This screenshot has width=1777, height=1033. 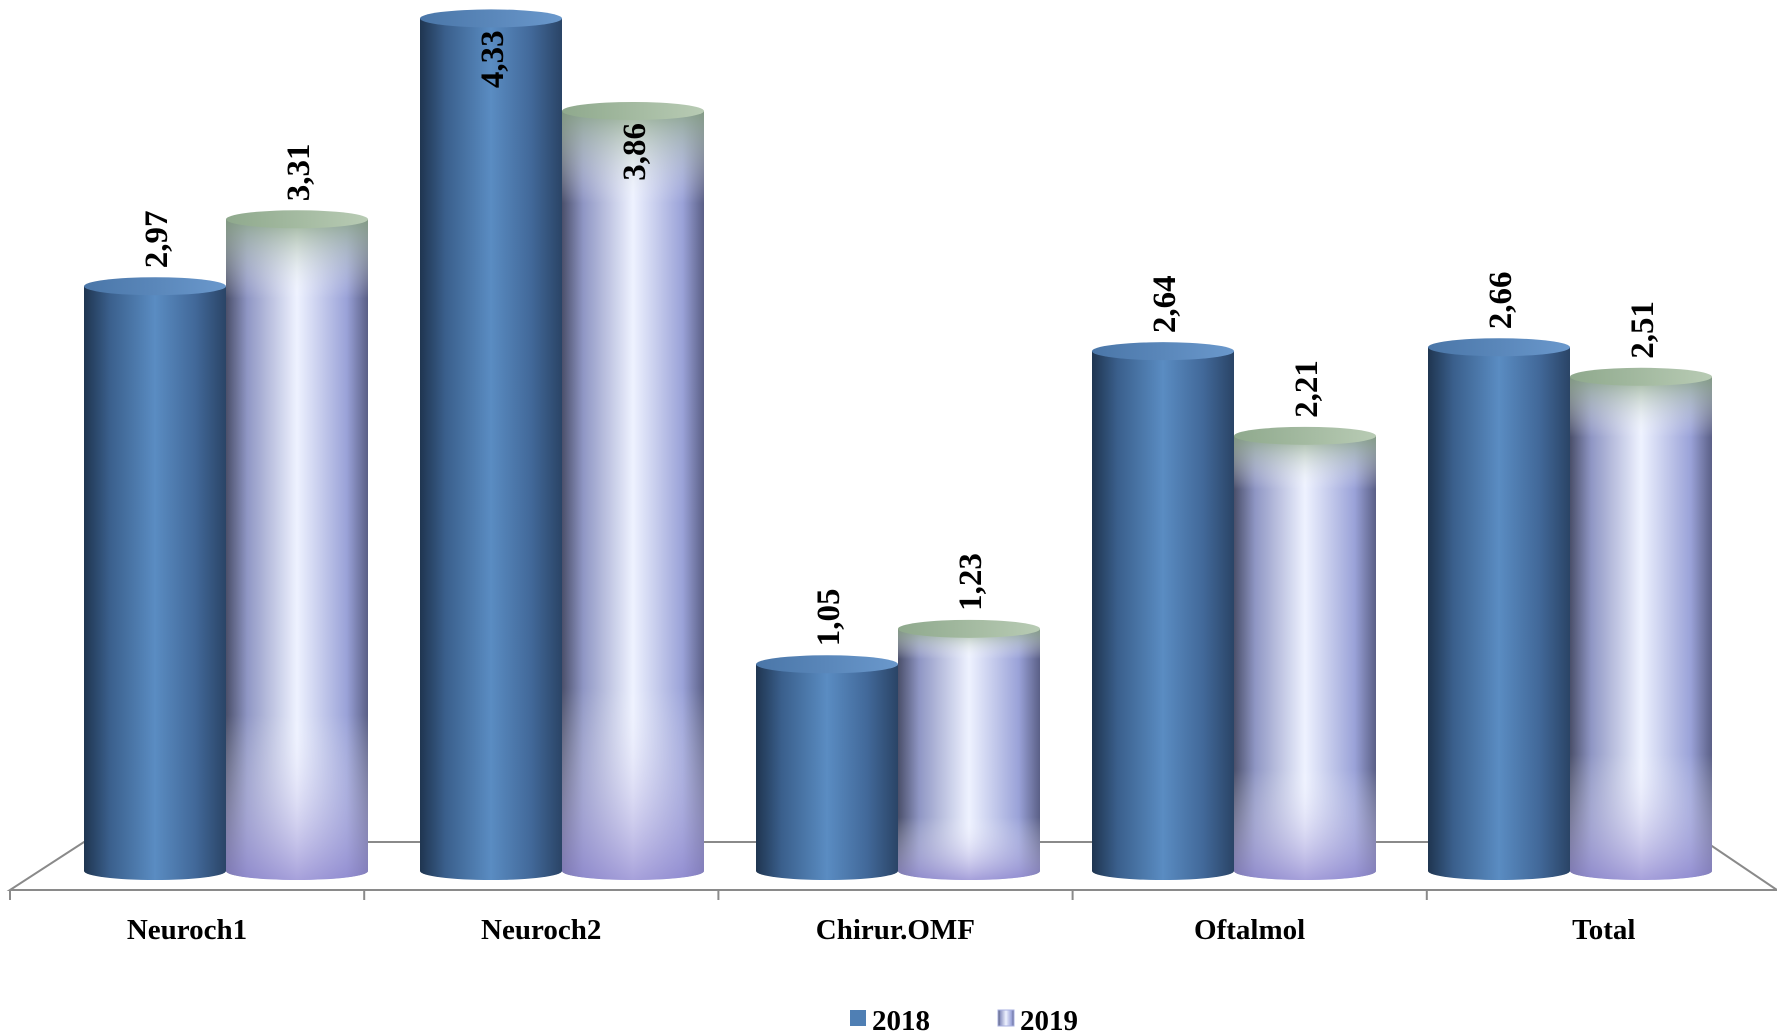 I want to click on data-label-2019-oftalmol: 2,21, so click(x=1307, y=389).